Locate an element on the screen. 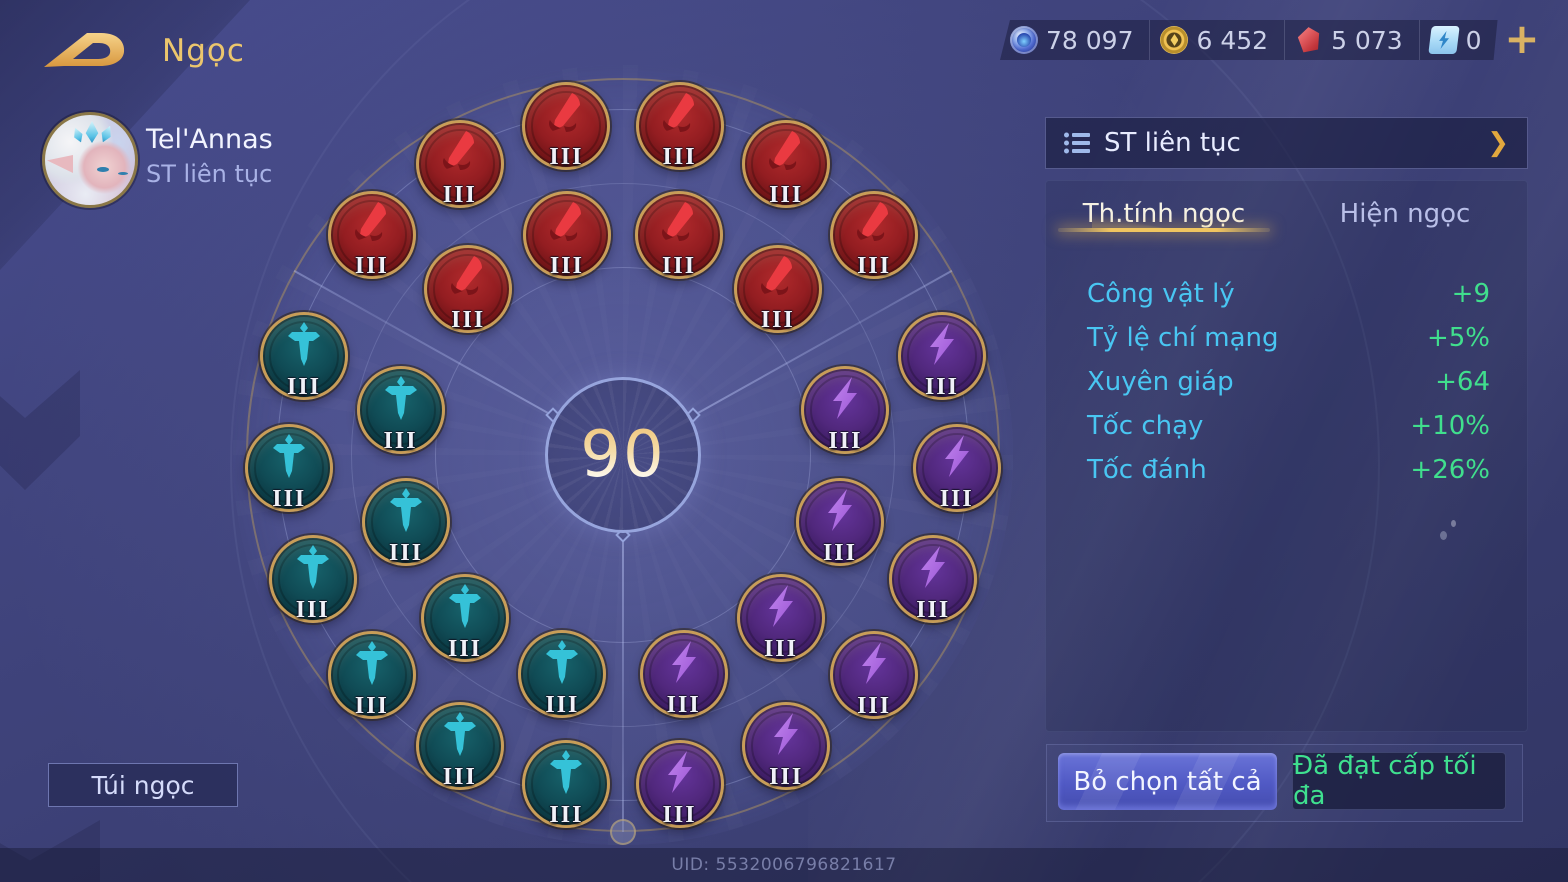 The height and width of the screenshot is (882, 1568). chevron-watermark is located at coordinates (40, 430).